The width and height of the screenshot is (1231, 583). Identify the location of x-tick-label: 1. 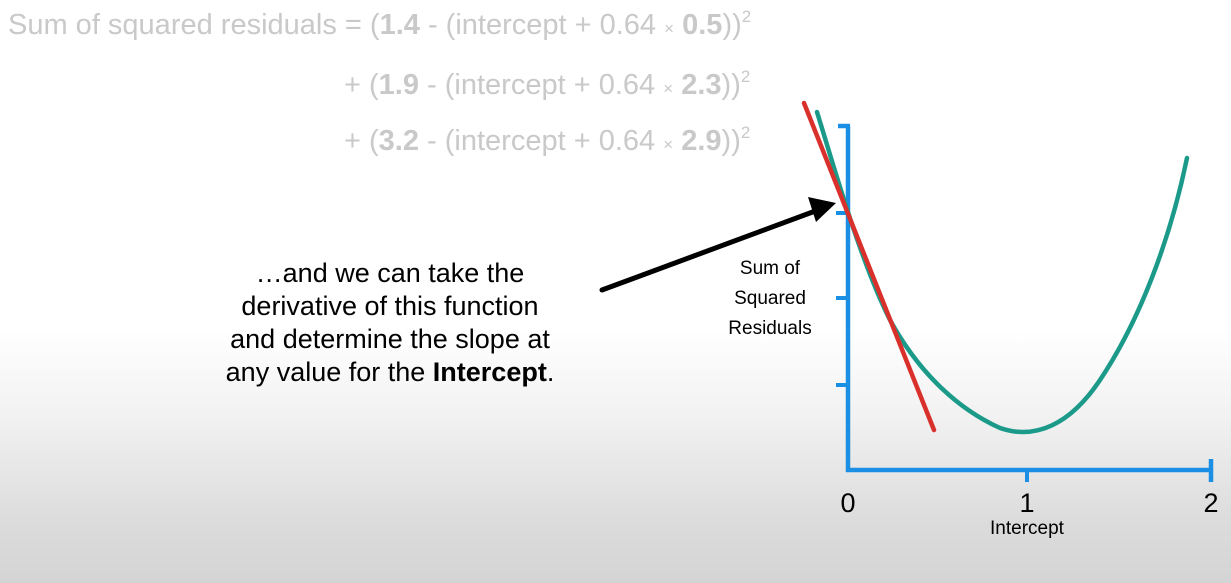
(1026, 503).